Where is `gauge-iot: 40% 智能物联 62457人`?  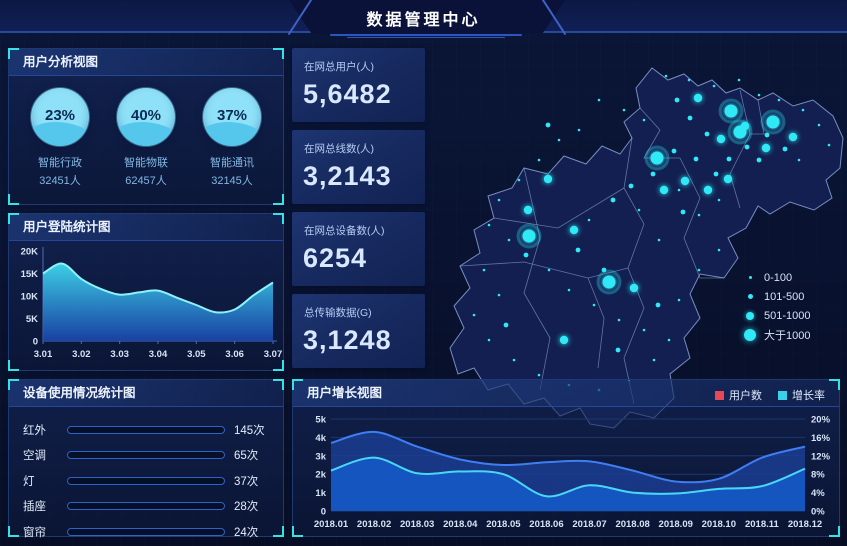
gauge-iot: 40% 智能物联 62457人 is located at coordinates (146, 138).